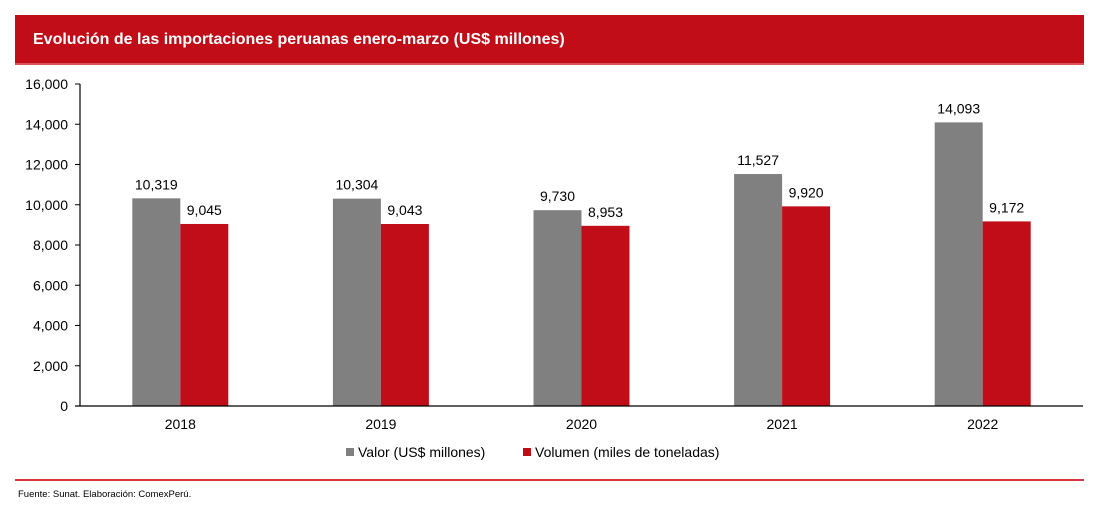  What do you see at coordinates (549, 480) in the screenshot?
I see `footer-divider` at bounding box center [549, 480].